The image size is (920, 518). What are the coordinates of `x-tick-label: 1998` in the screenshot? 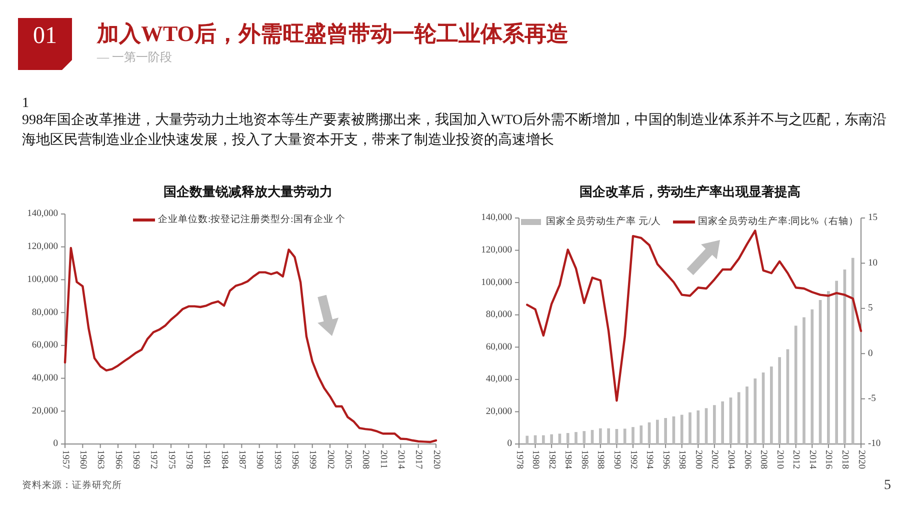 It's located at (681, 460).